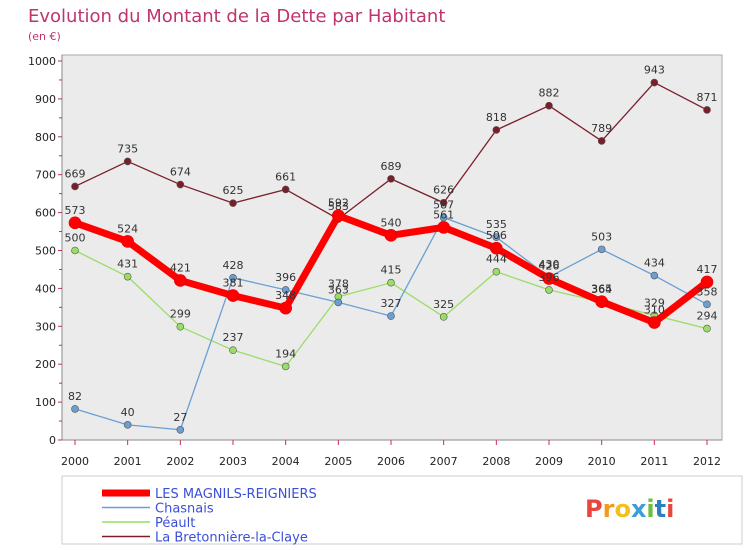 This screenshot has width=750, height=550. Describe the element at coordinates (496, 224) in the screenshot. I see `data-label-chasnais: 535` at that location.